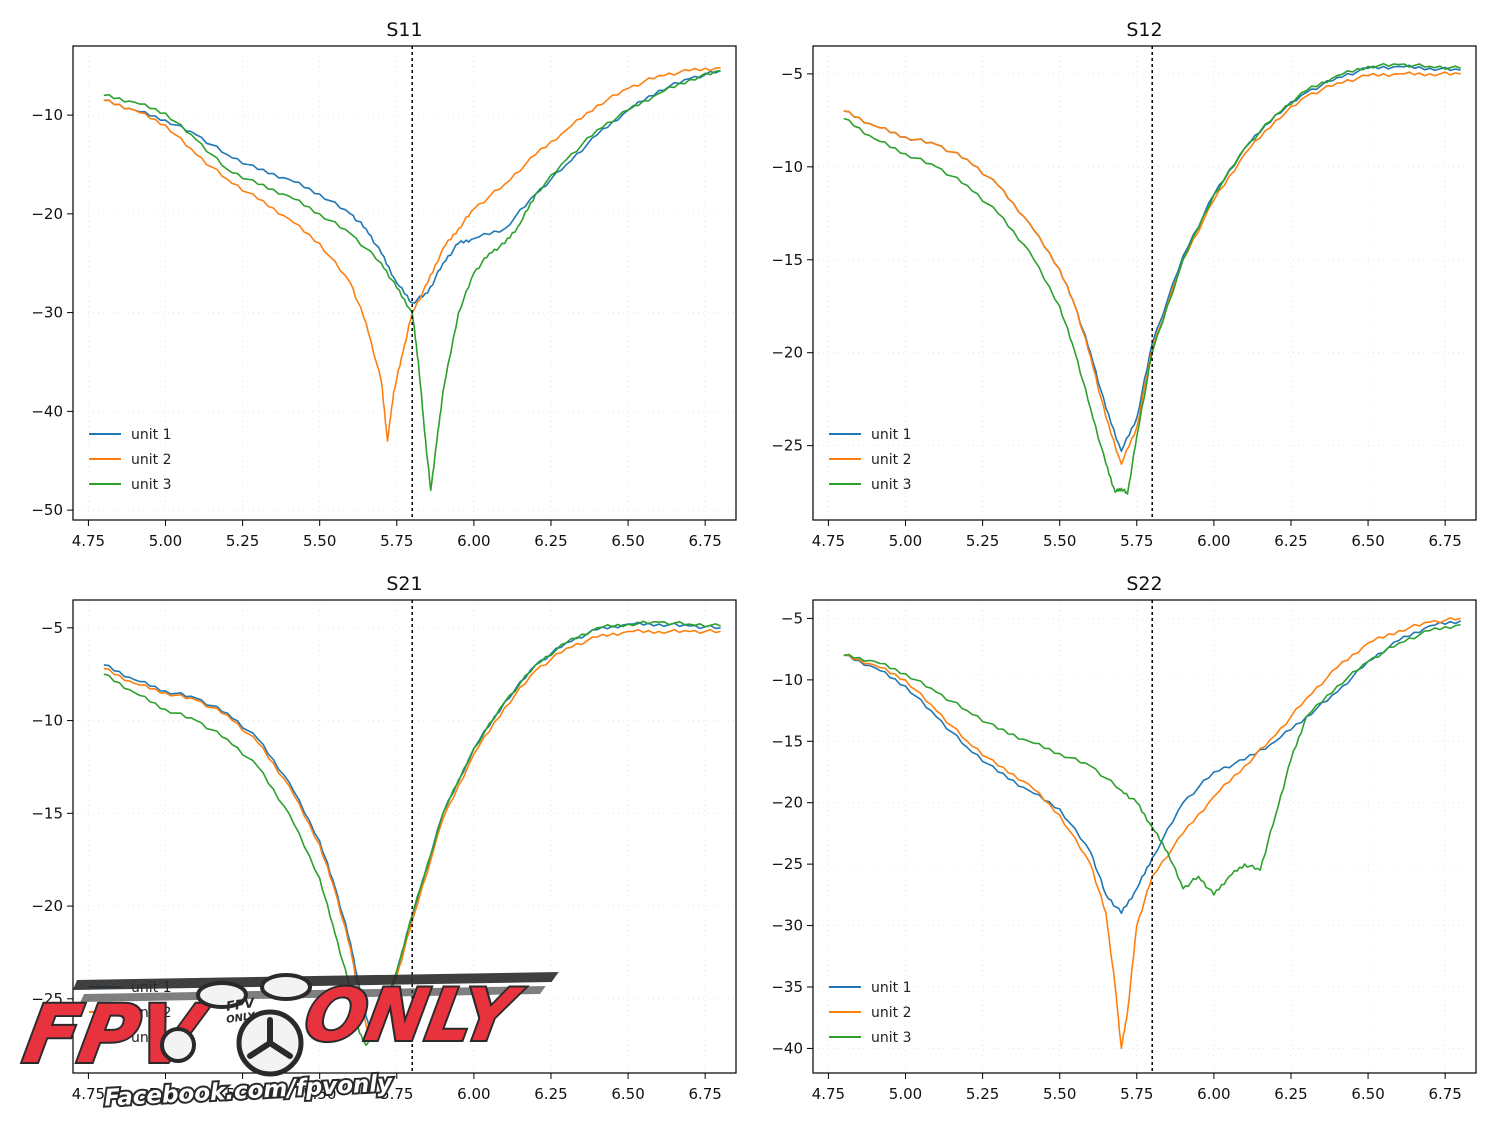  I want to click on y-tick-label: −50, so click(47, 510).